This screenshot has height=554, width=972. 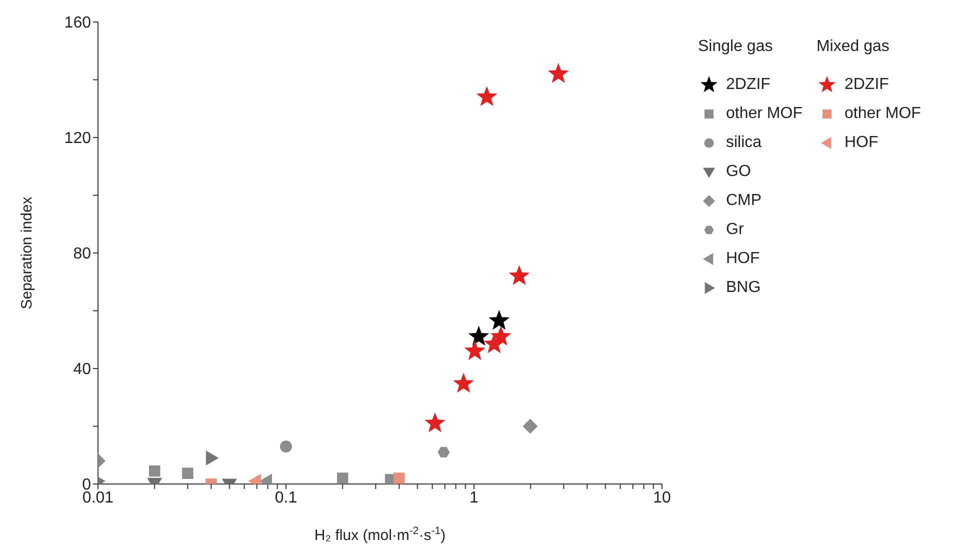 What do you see at coordinates (82, 254) in the screenshot?
I see `y-tick-label: 80` at bounding box center [82, 254].